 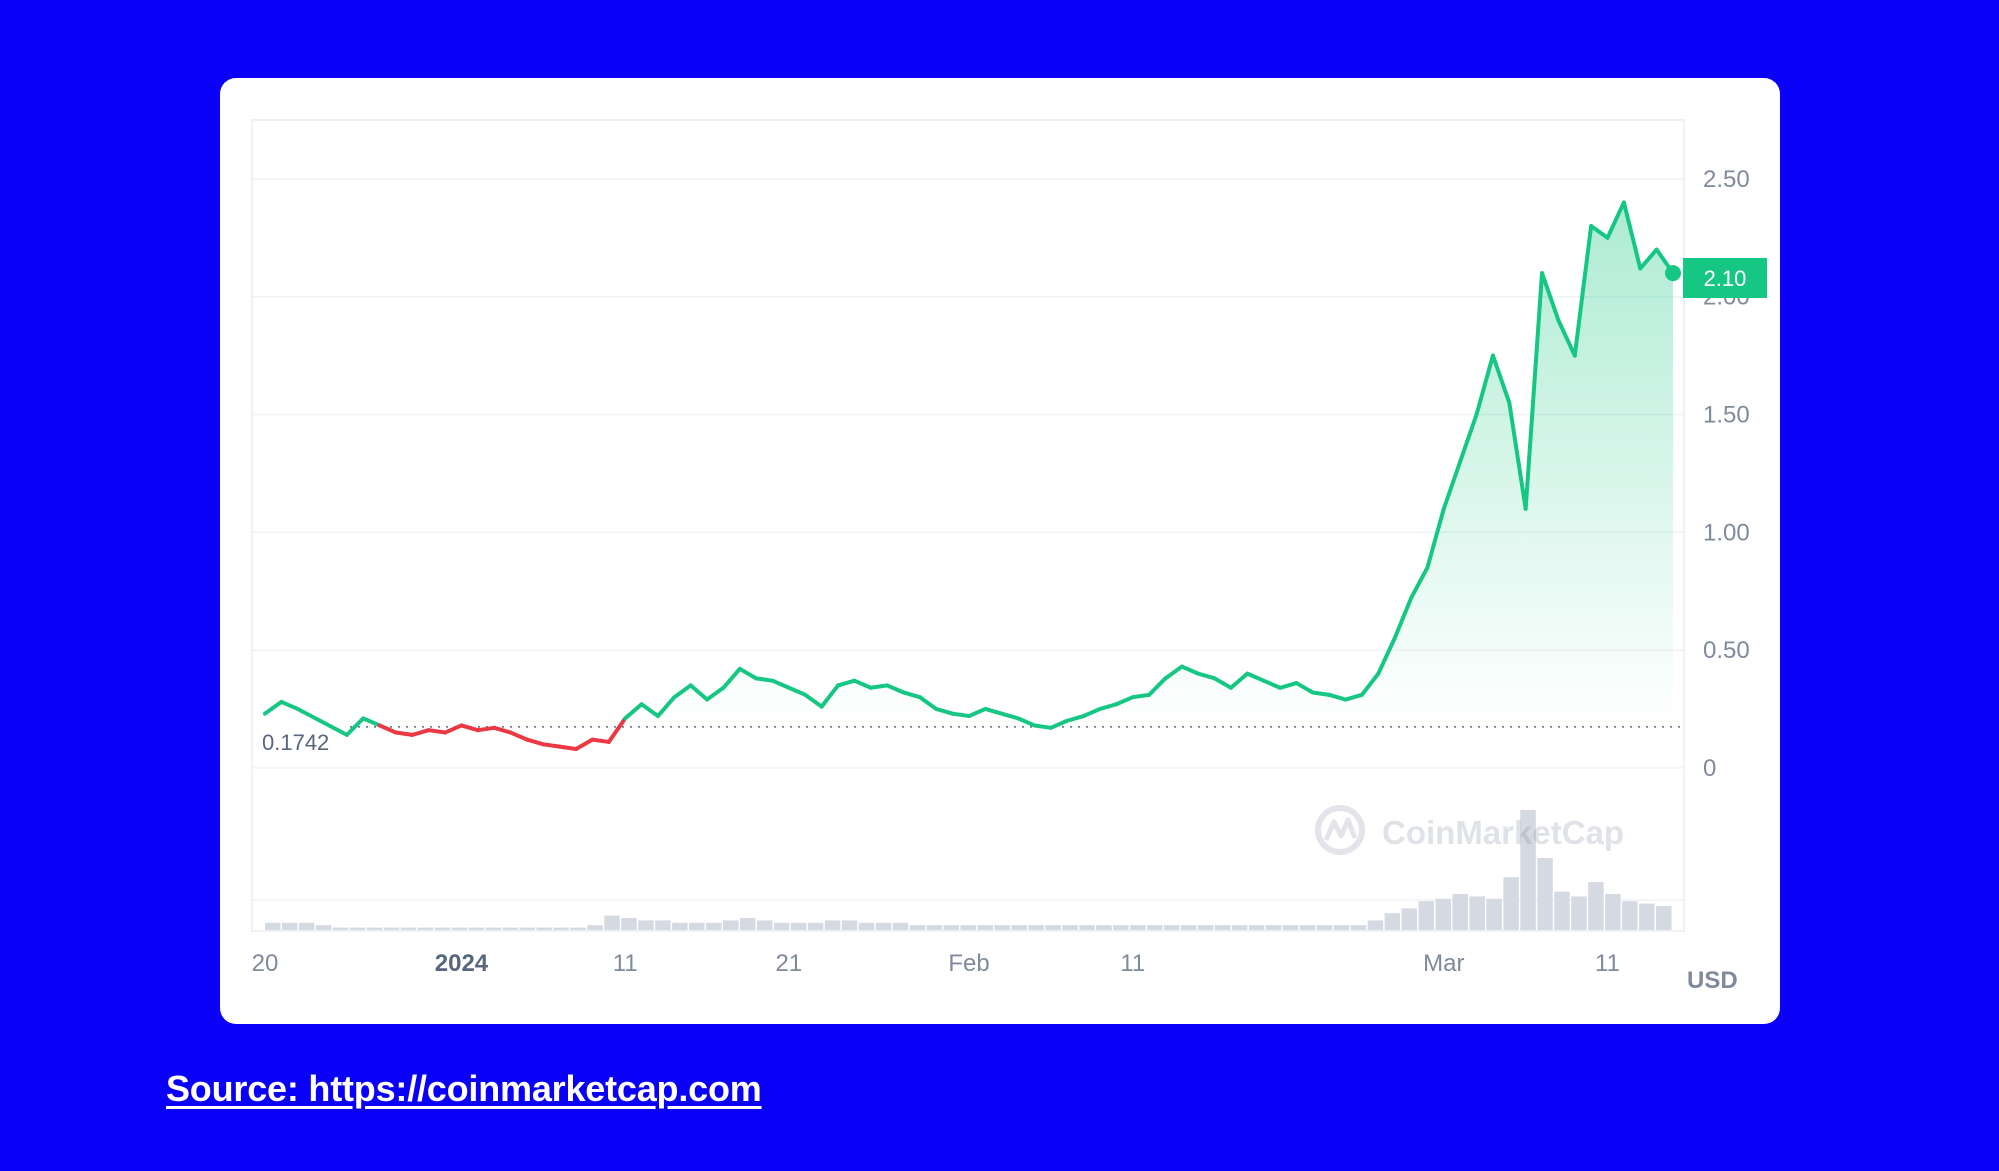 What do you see at coordinates (625, 963) in the screenshot?
I see `x-tick-label: 11` at bounding box center [625, 963].